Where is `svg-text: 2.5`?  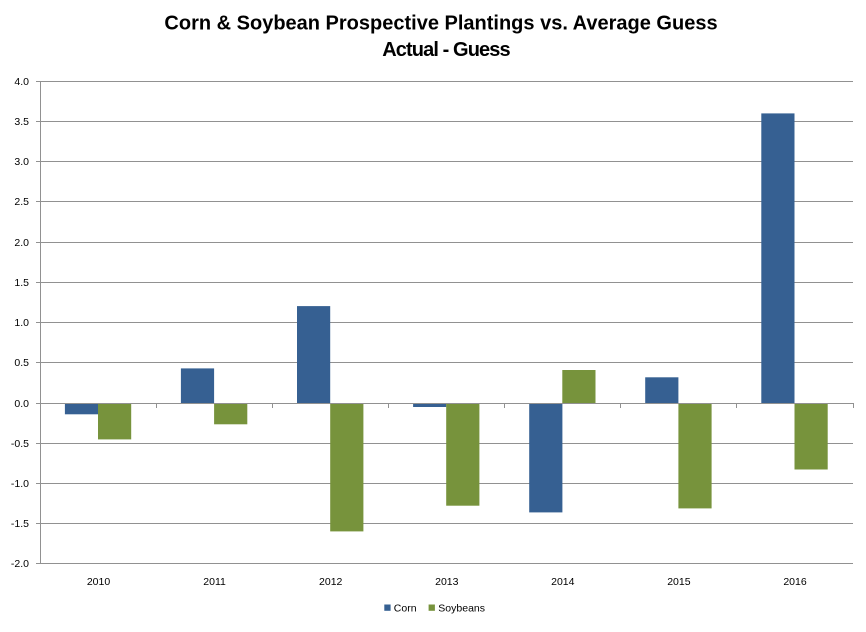
svg-text: 2.5 is located at coordinates (21, 202).